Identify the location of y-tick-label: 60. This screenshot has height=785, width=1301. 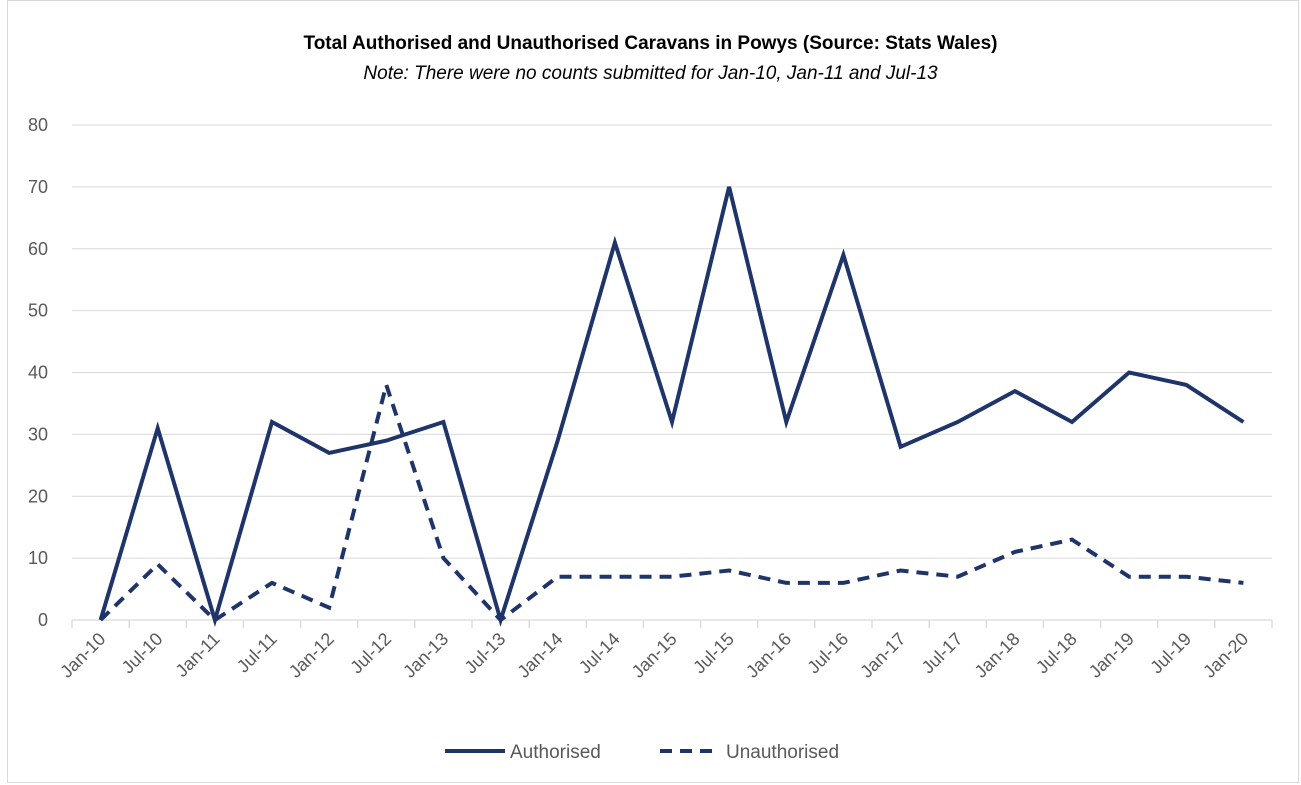
(38, 249).